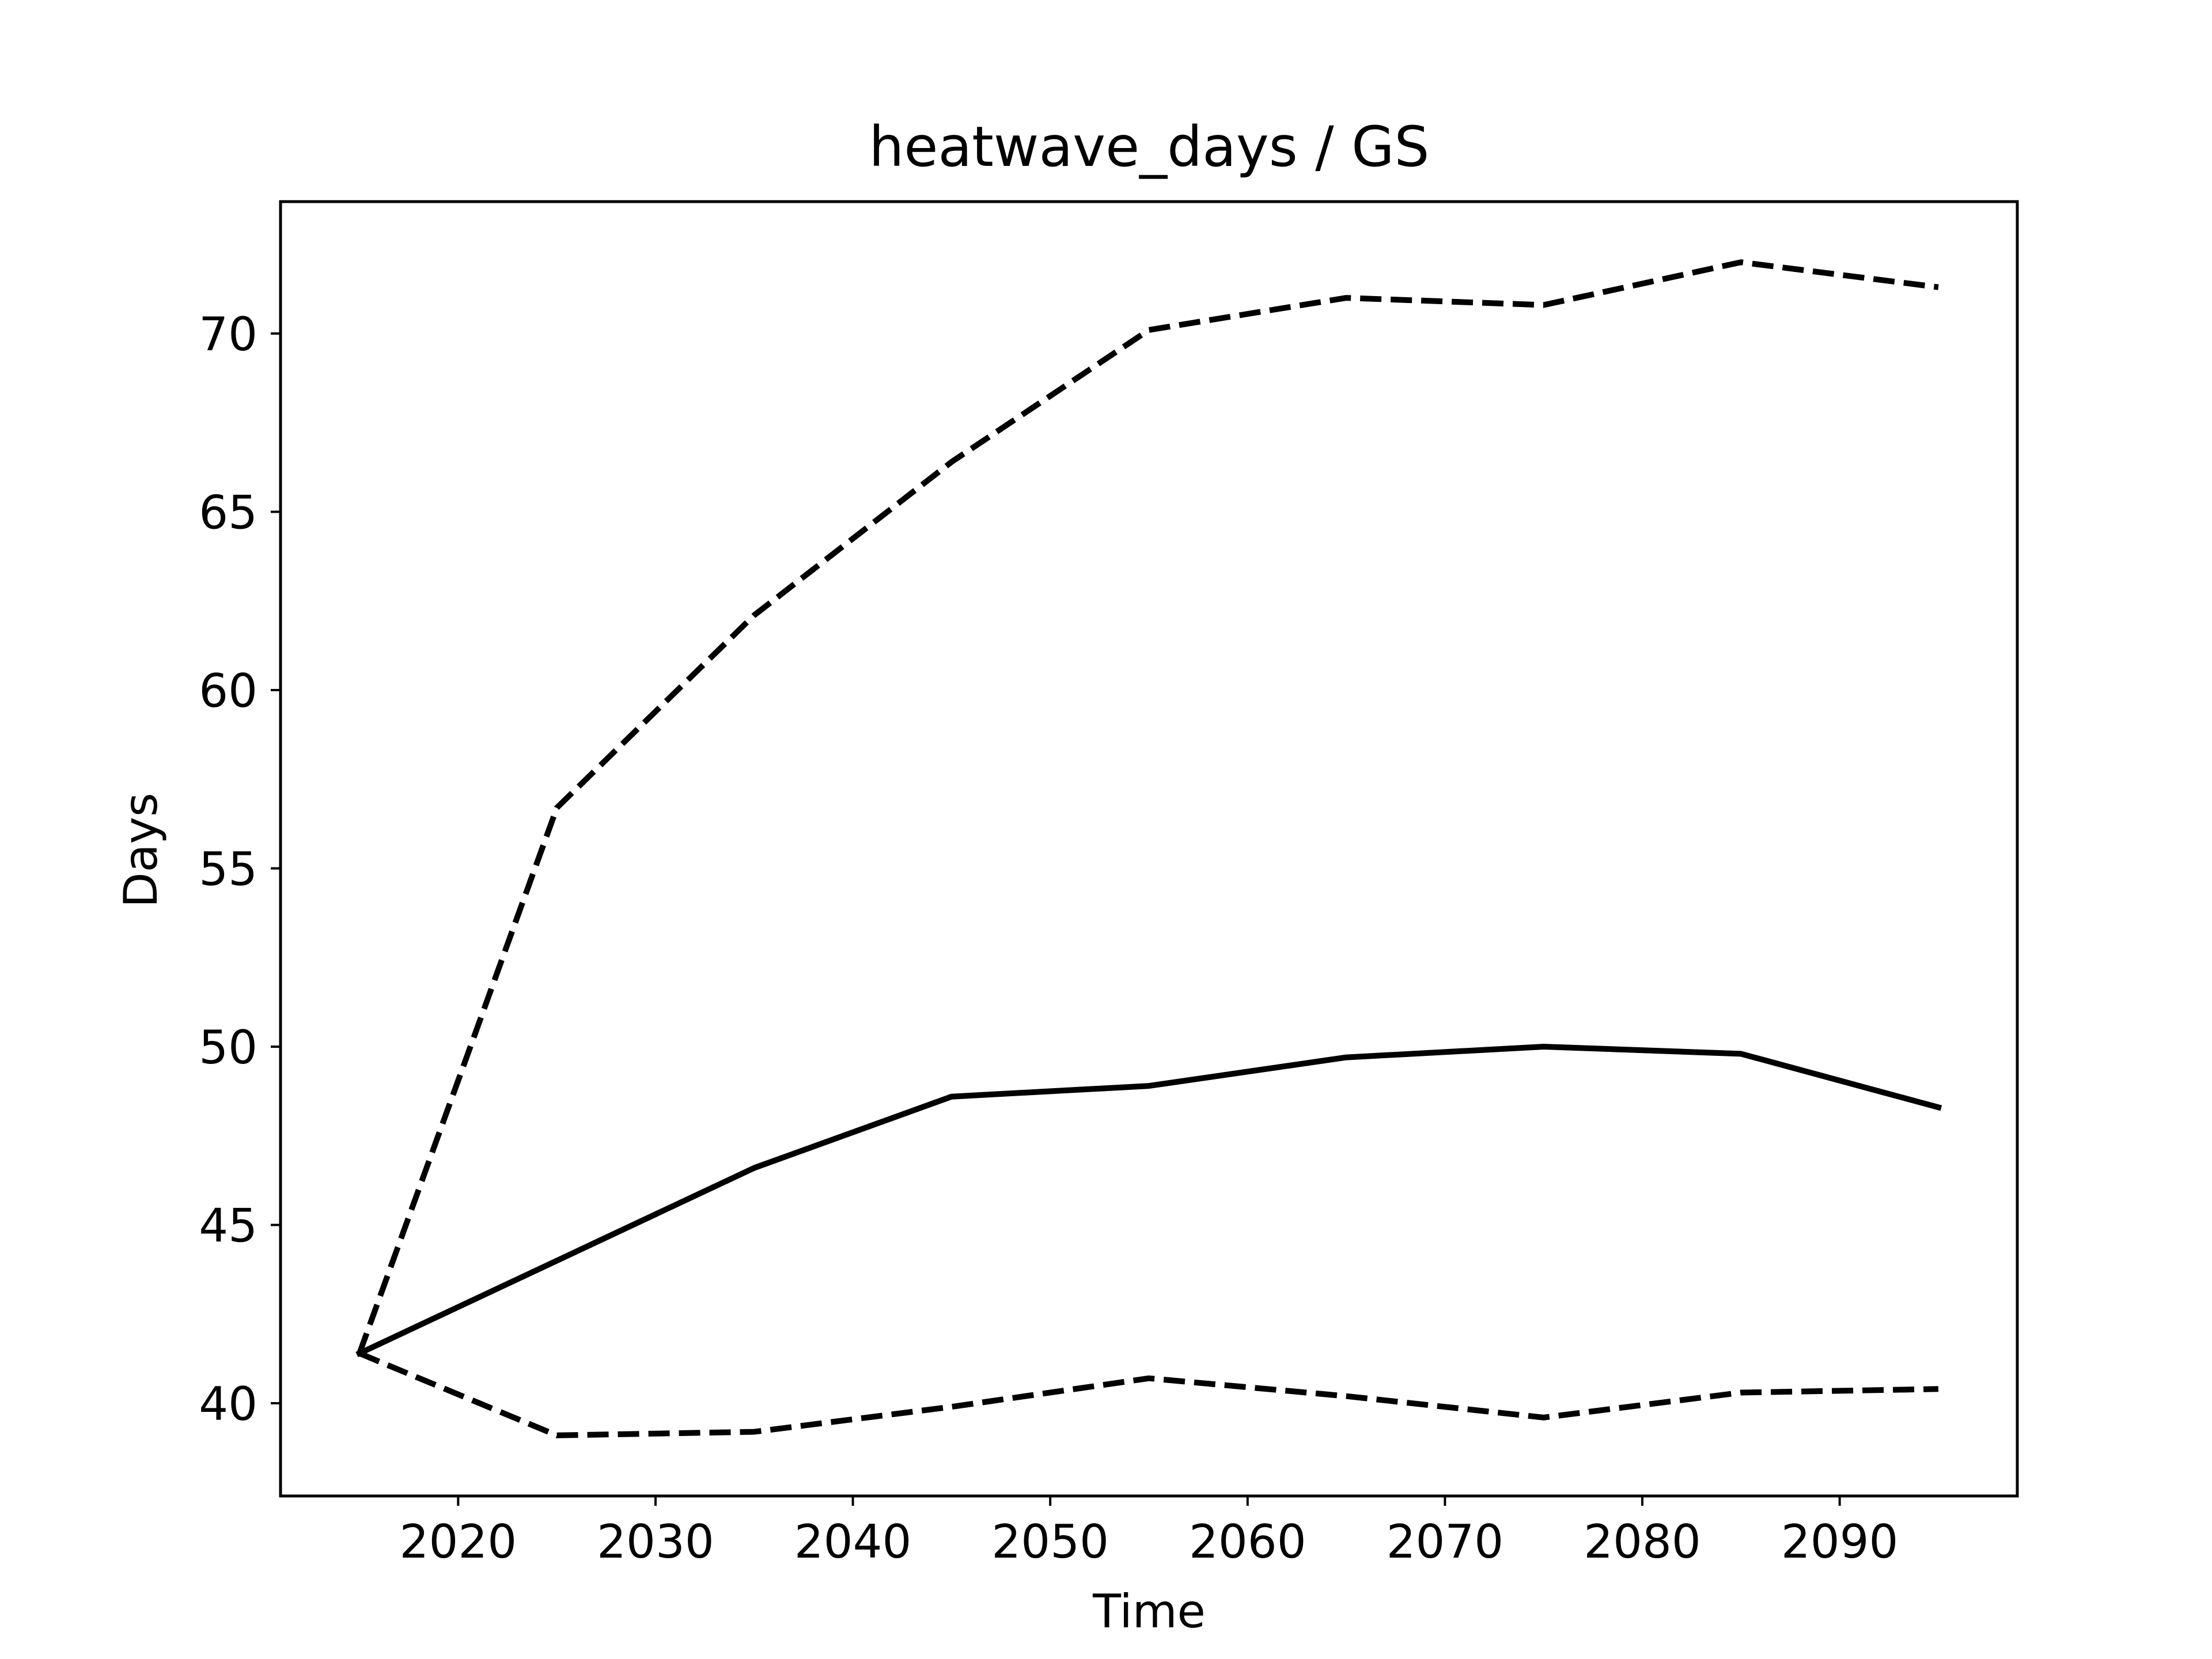  Describe the element at coordinates (1149, 1532) in the screenshot. I see `x-axis: 2020 2030 2040 2050 2060 2070 2080 2090` at that location.